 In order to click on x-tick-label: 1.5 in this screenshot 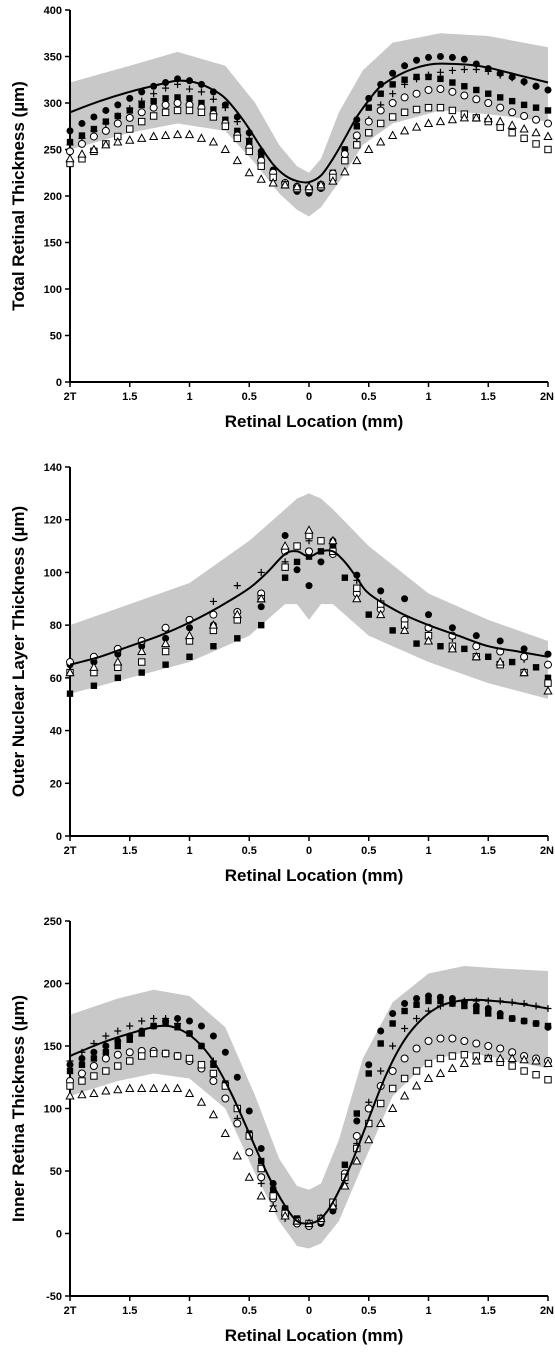, I will do `click(488, 397)`.